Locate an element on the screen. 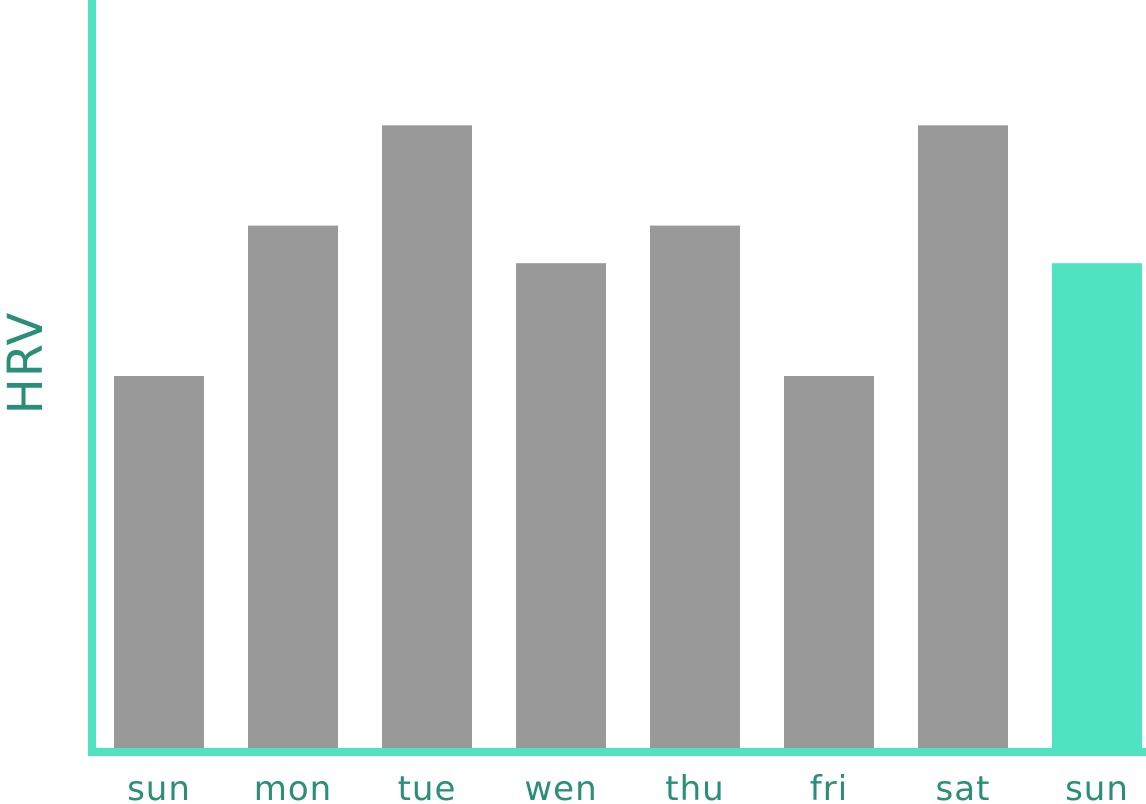  x-tick-label: thu is located at coordinates (694, 786).